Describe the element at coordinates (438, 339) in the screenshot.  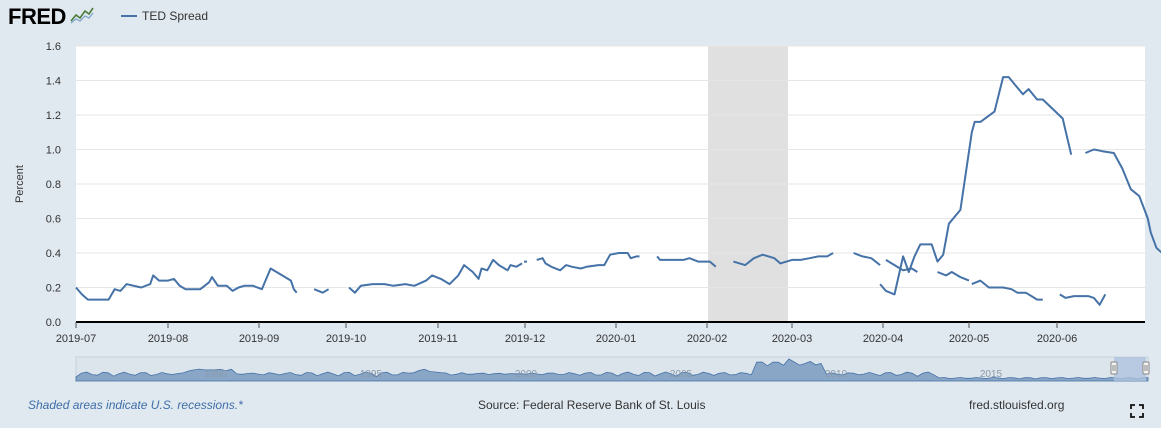
I see `x-tick-label: 2019-11` at that location.